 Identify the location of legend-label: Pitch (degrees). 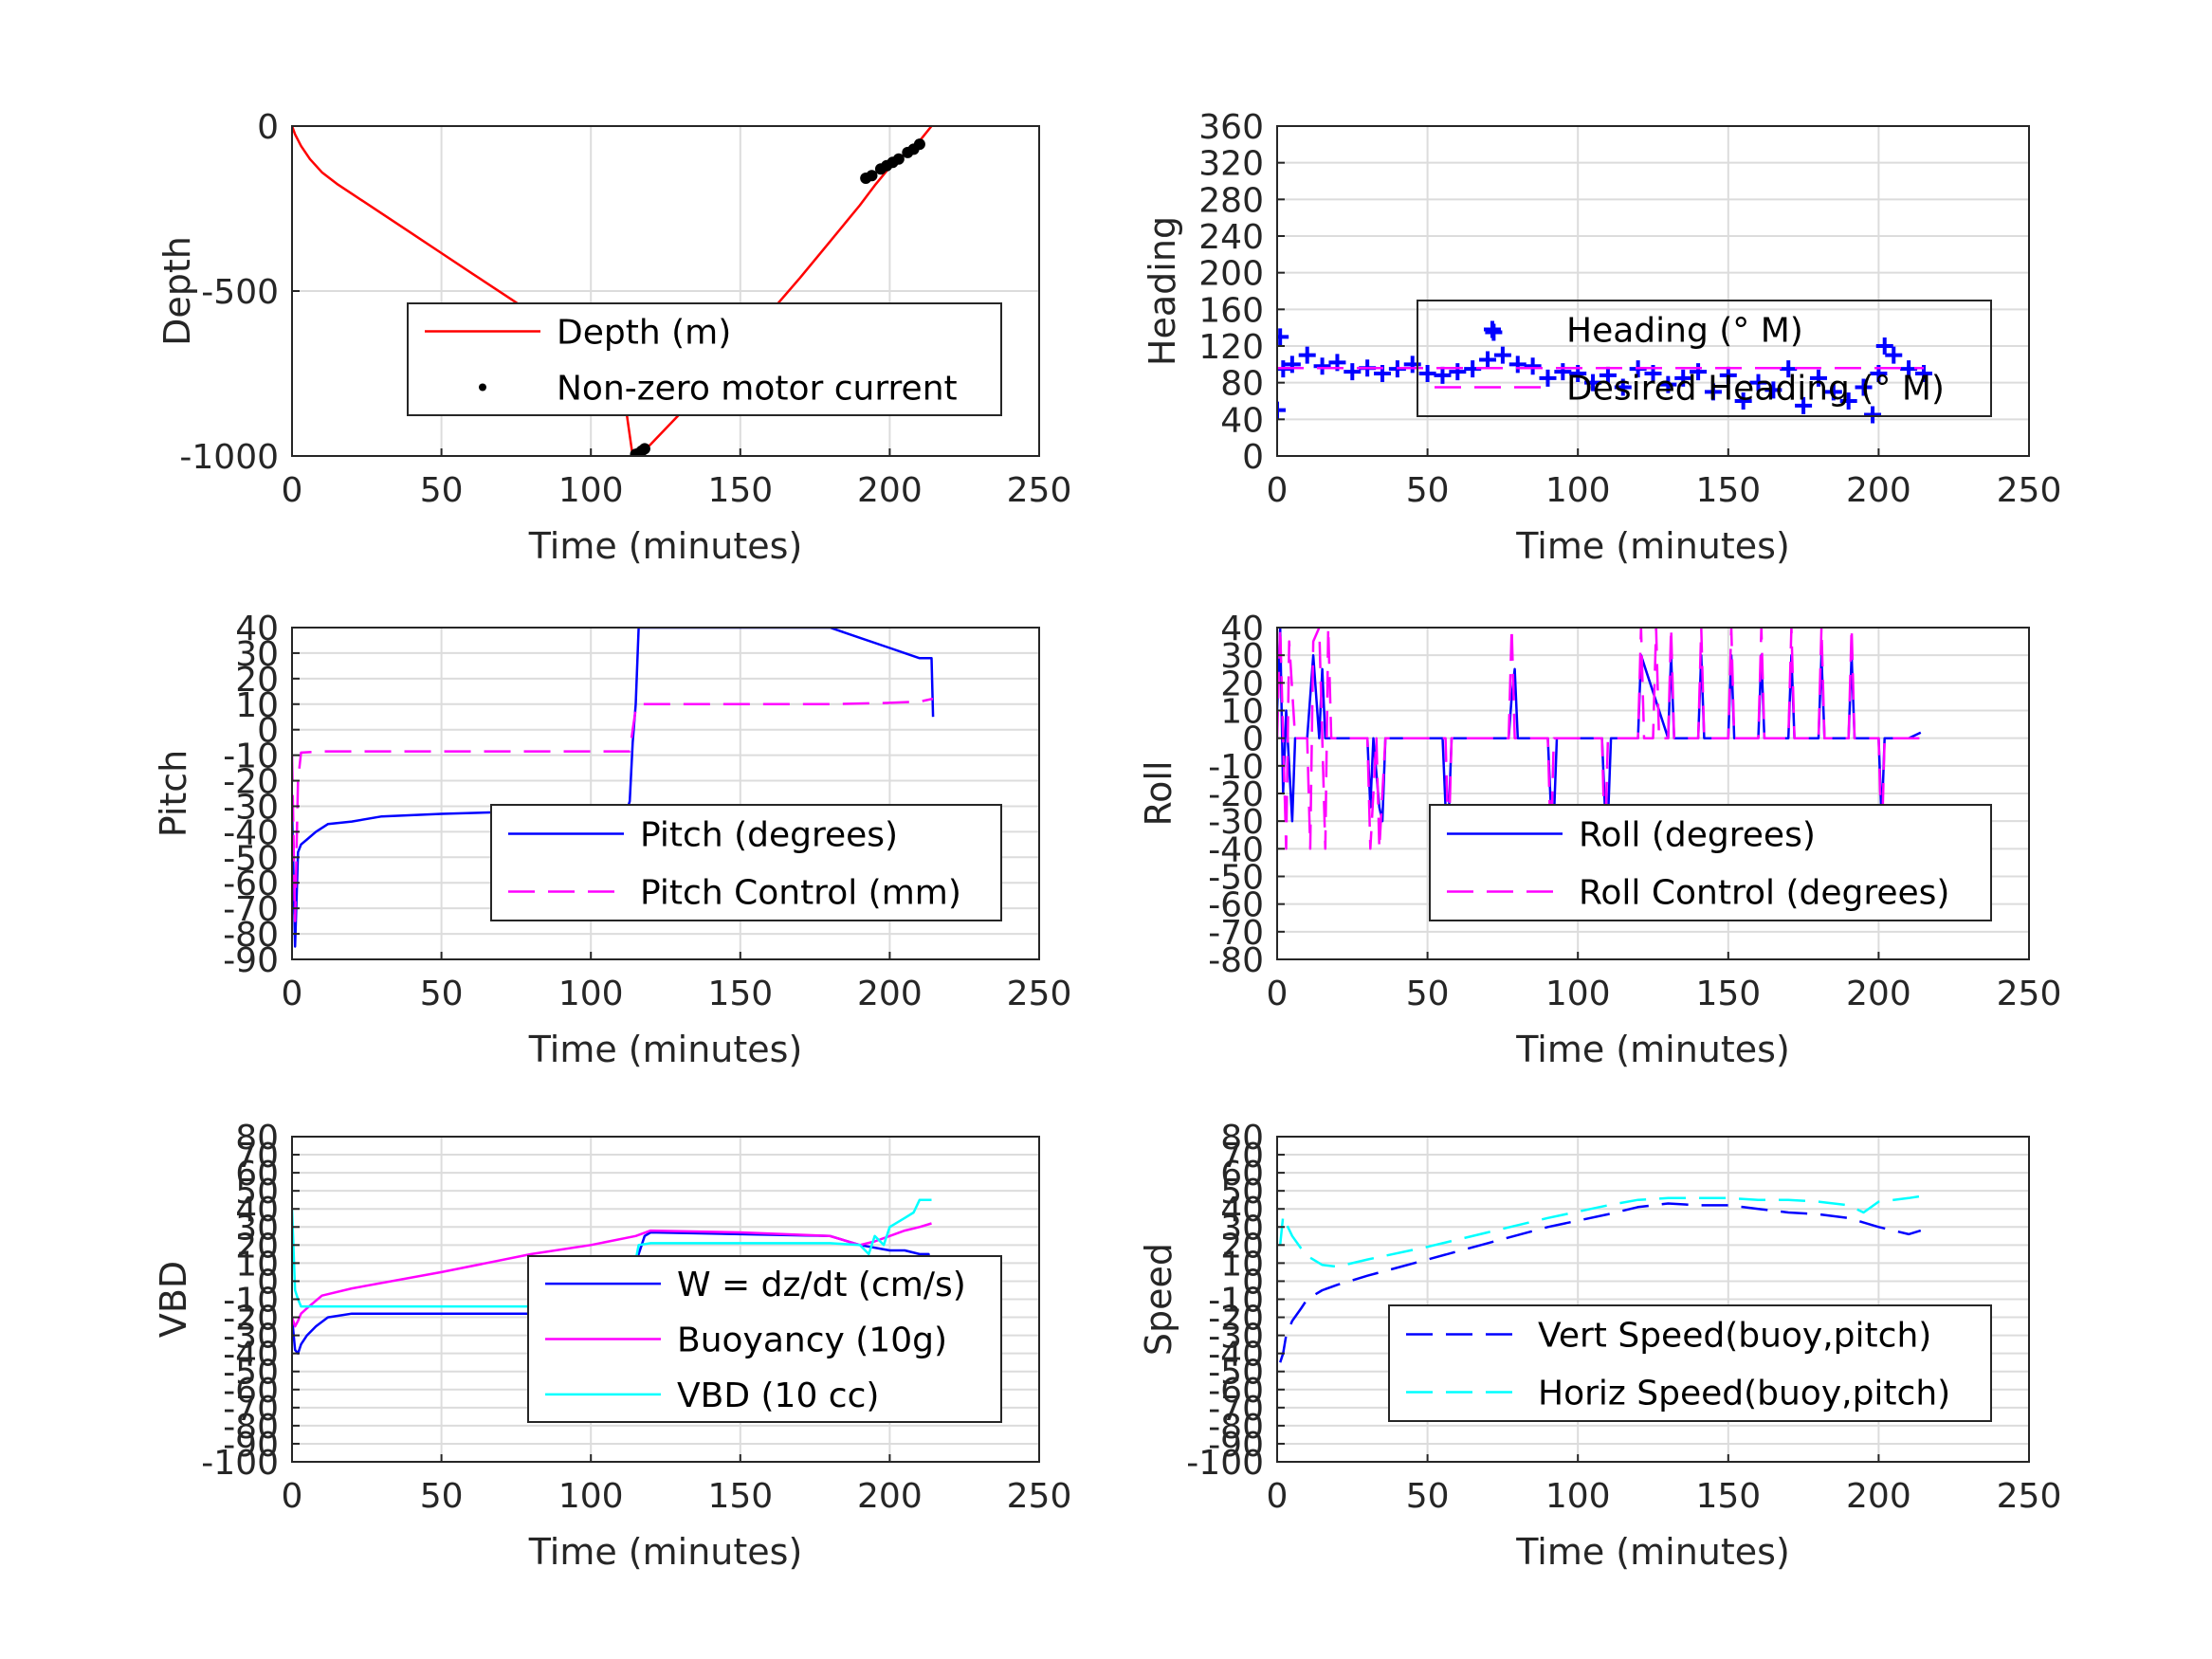
(769, 835).